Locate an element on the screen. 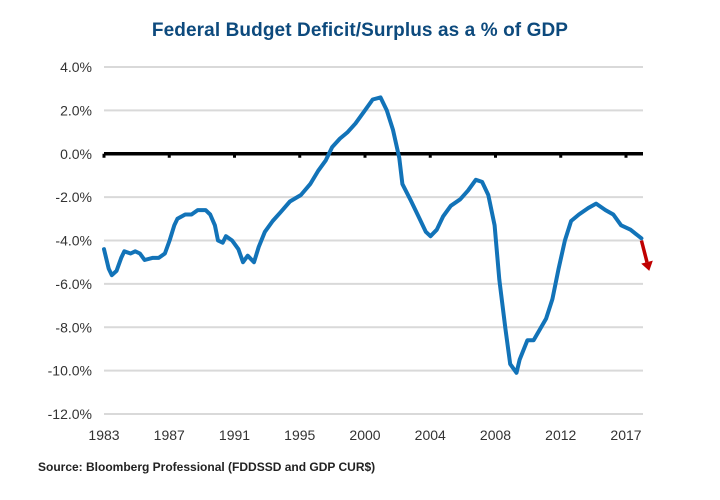 The image size is (720, 500). y-tick-label: 4.0% is located at coordinates (76, 67).